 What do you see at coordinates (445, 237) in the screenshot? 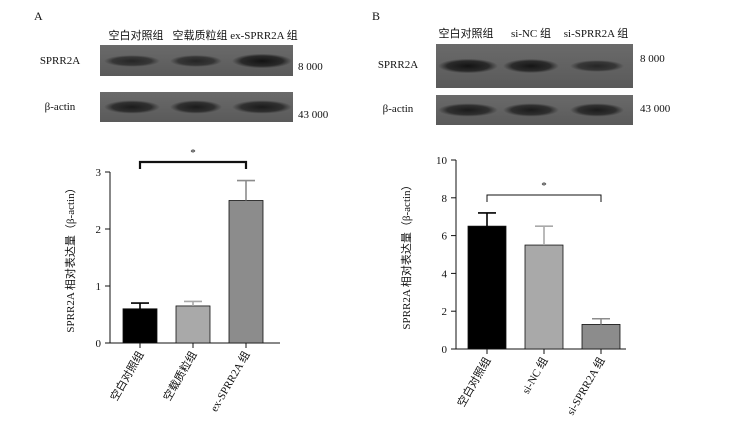
I see `y-tick-label: 6` at bounding box center [445, 237].